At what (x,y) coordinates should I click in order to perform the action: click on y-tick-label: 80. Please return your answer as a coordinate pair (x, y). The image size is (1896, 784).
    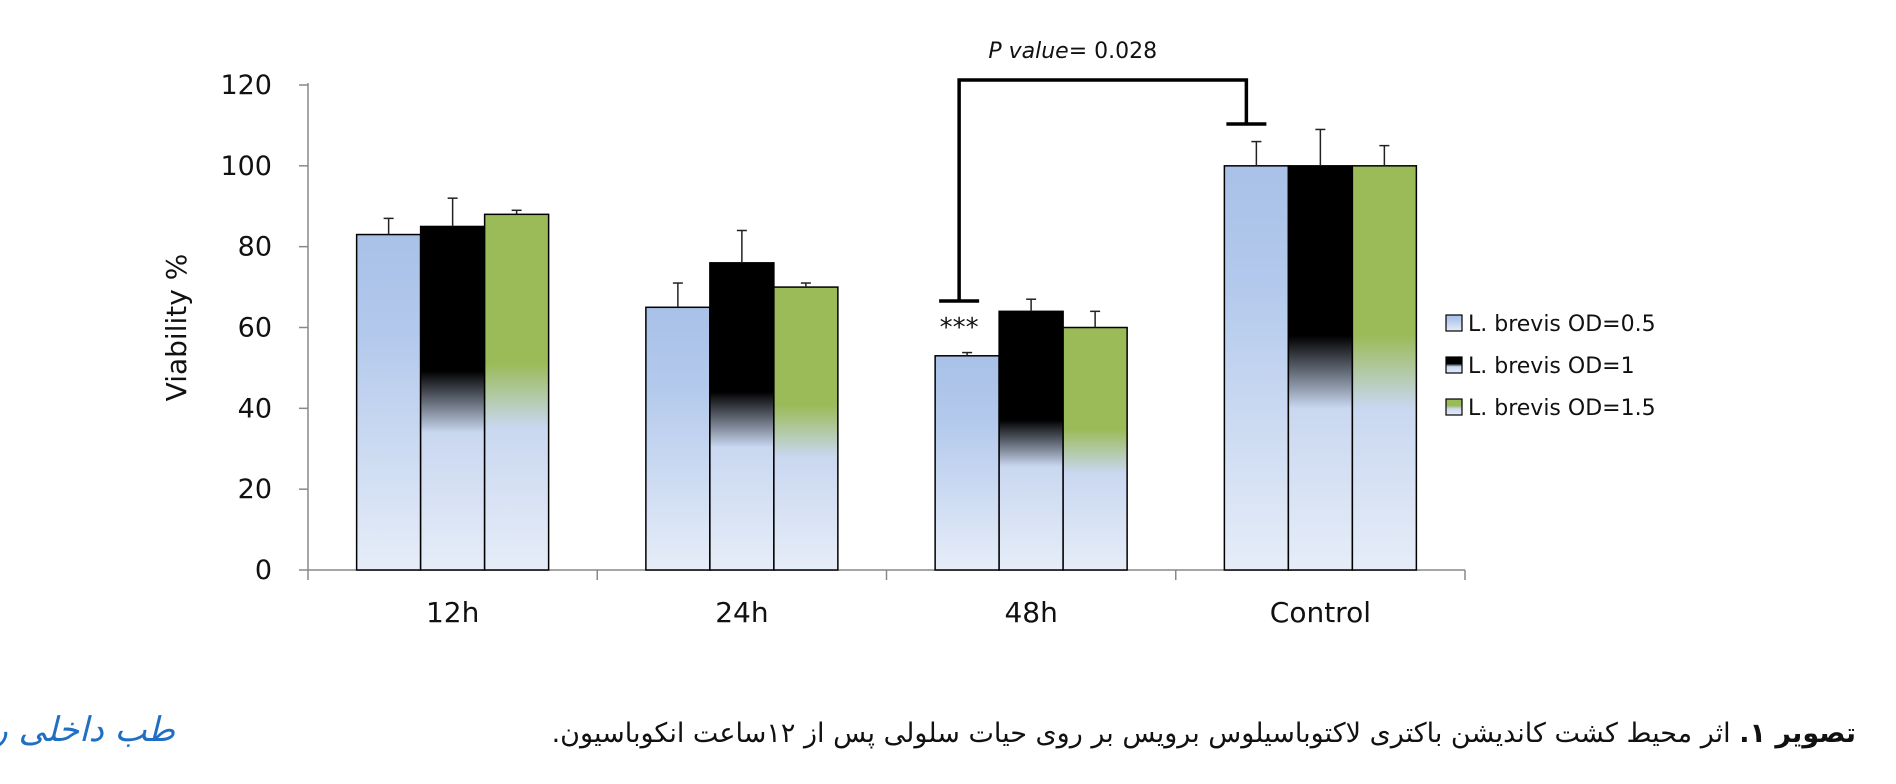
    Looking at the image, I should click on (255, 247).